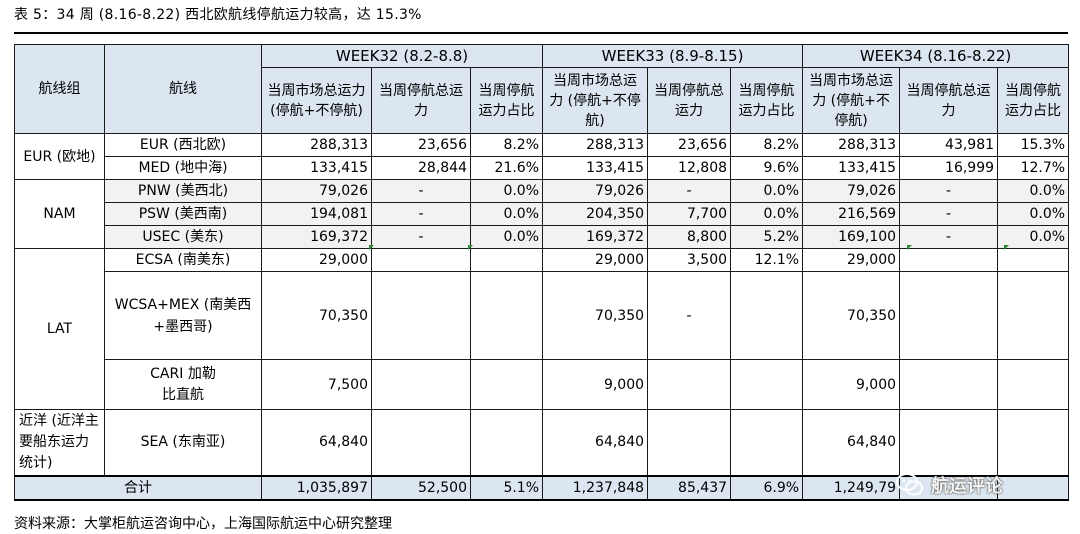 This screenshot has width=1080, height=534. What do you see at coordinates (673, 56) in the screenshot?
I see `week33-header: WEEK33 (8.9-8.15)` at bounding box center [673, 56].